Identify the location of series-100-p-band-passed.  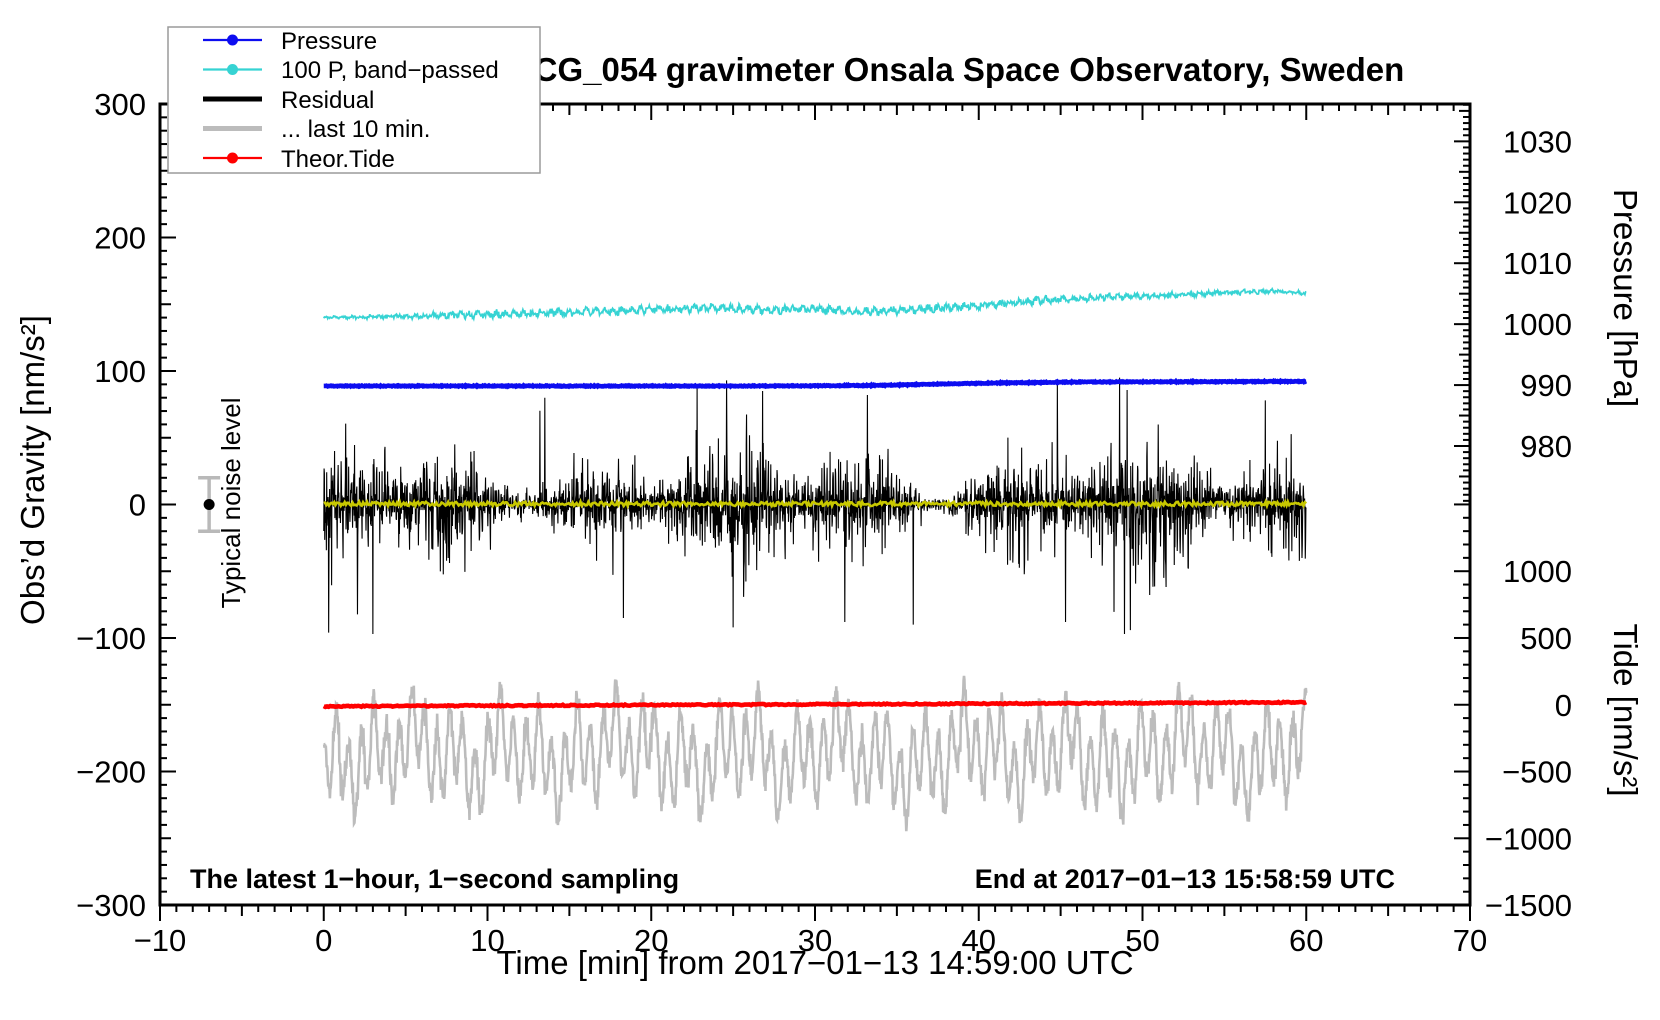
(814, 304).